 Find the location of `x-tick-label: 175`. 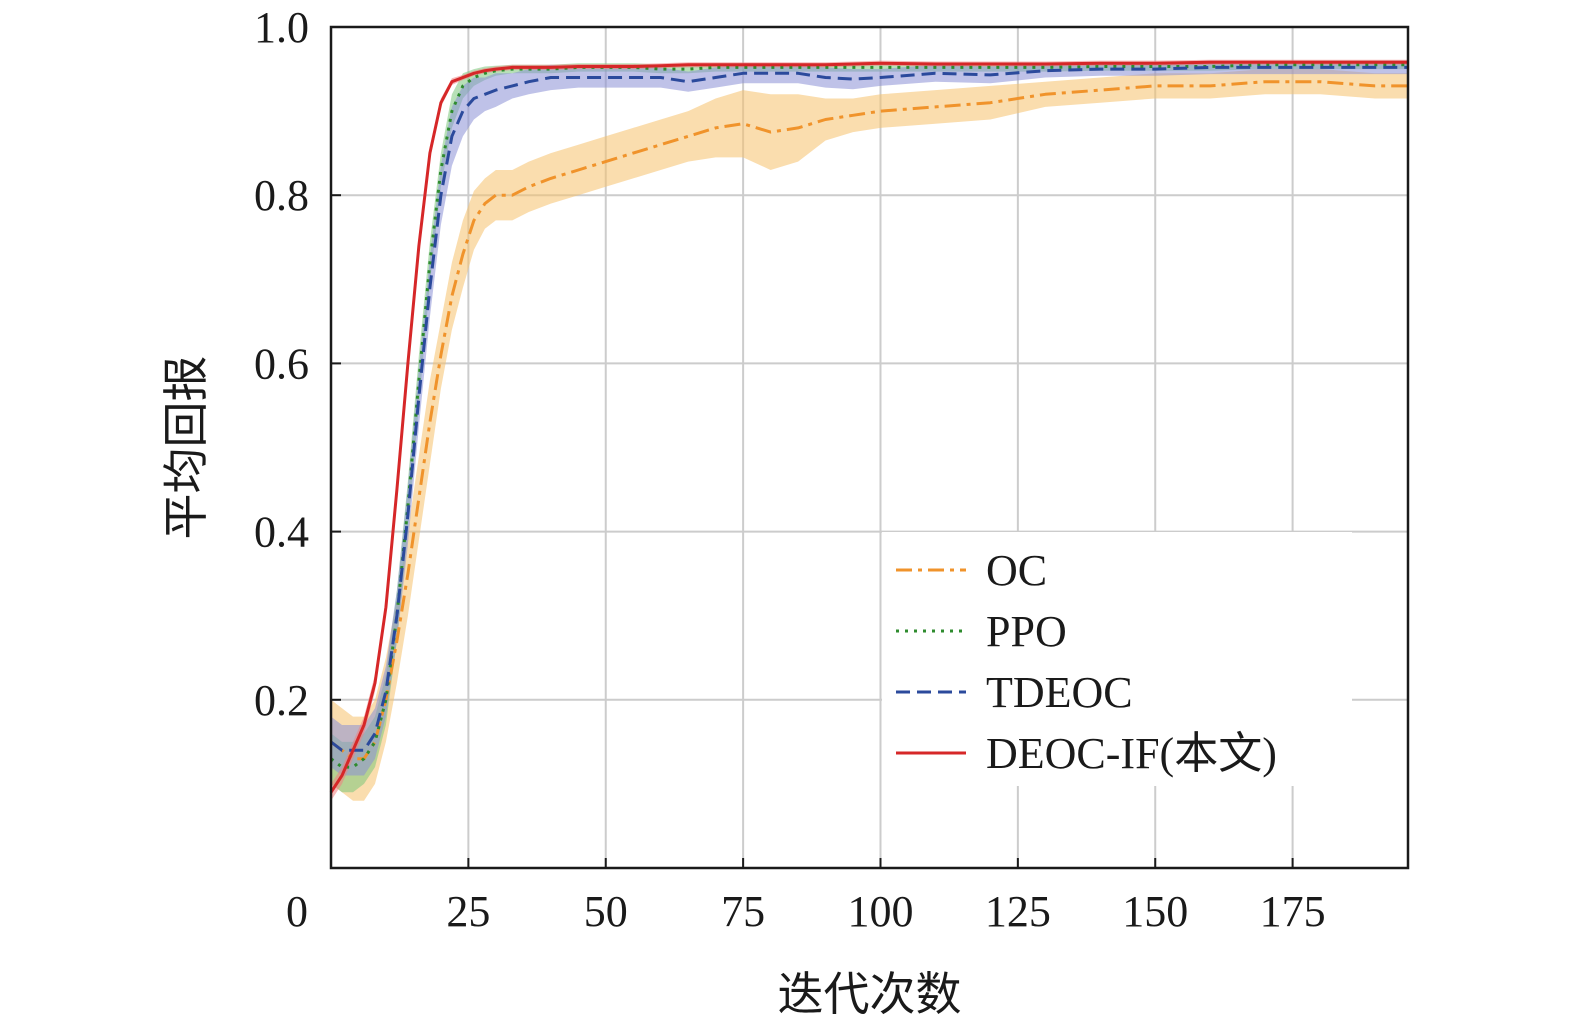

x-tick-label: 175 is located at coordinates (1293, 911).